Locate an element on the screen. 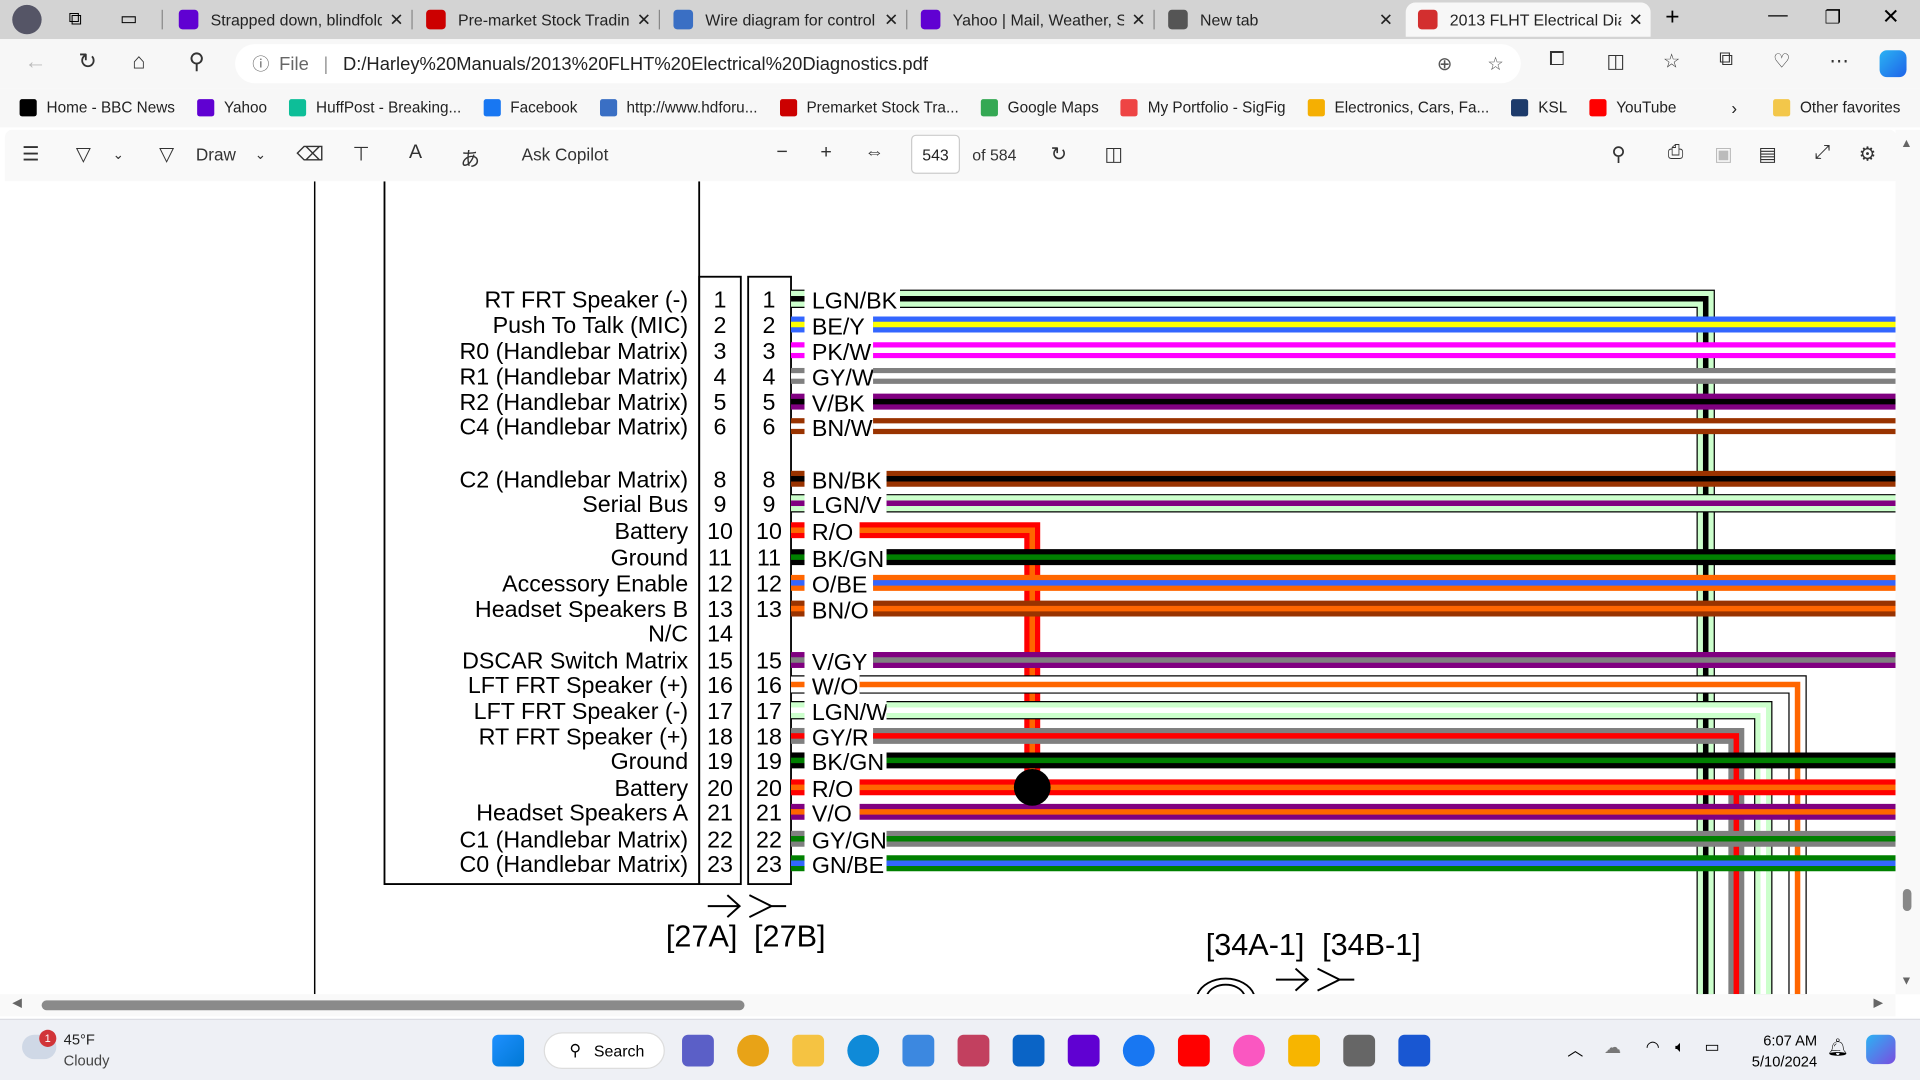 Image resolution: width=1920 pixels, height=1080 pixels. favorites-icon: ☆ is located at coordinates (1671, 62).